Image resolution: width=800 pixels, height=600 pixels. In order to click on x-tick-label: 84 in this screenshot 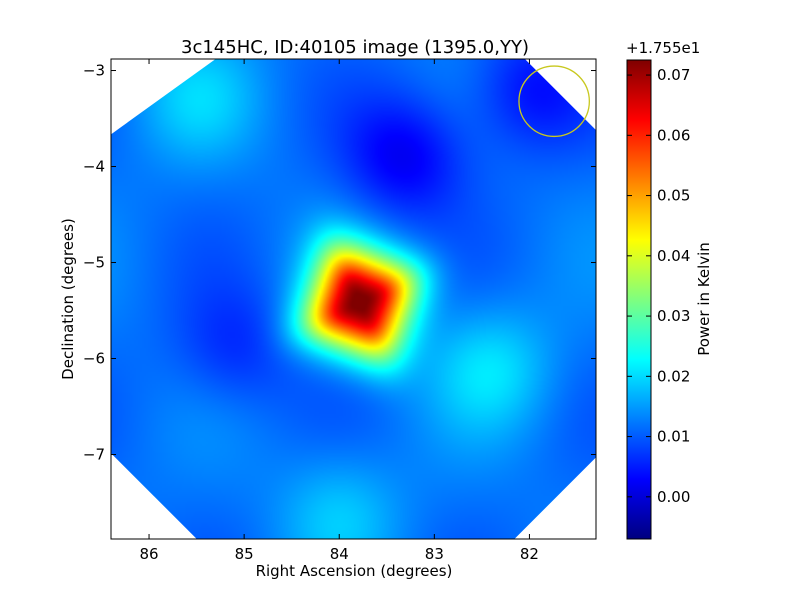, I will do `click(339, 554)`.